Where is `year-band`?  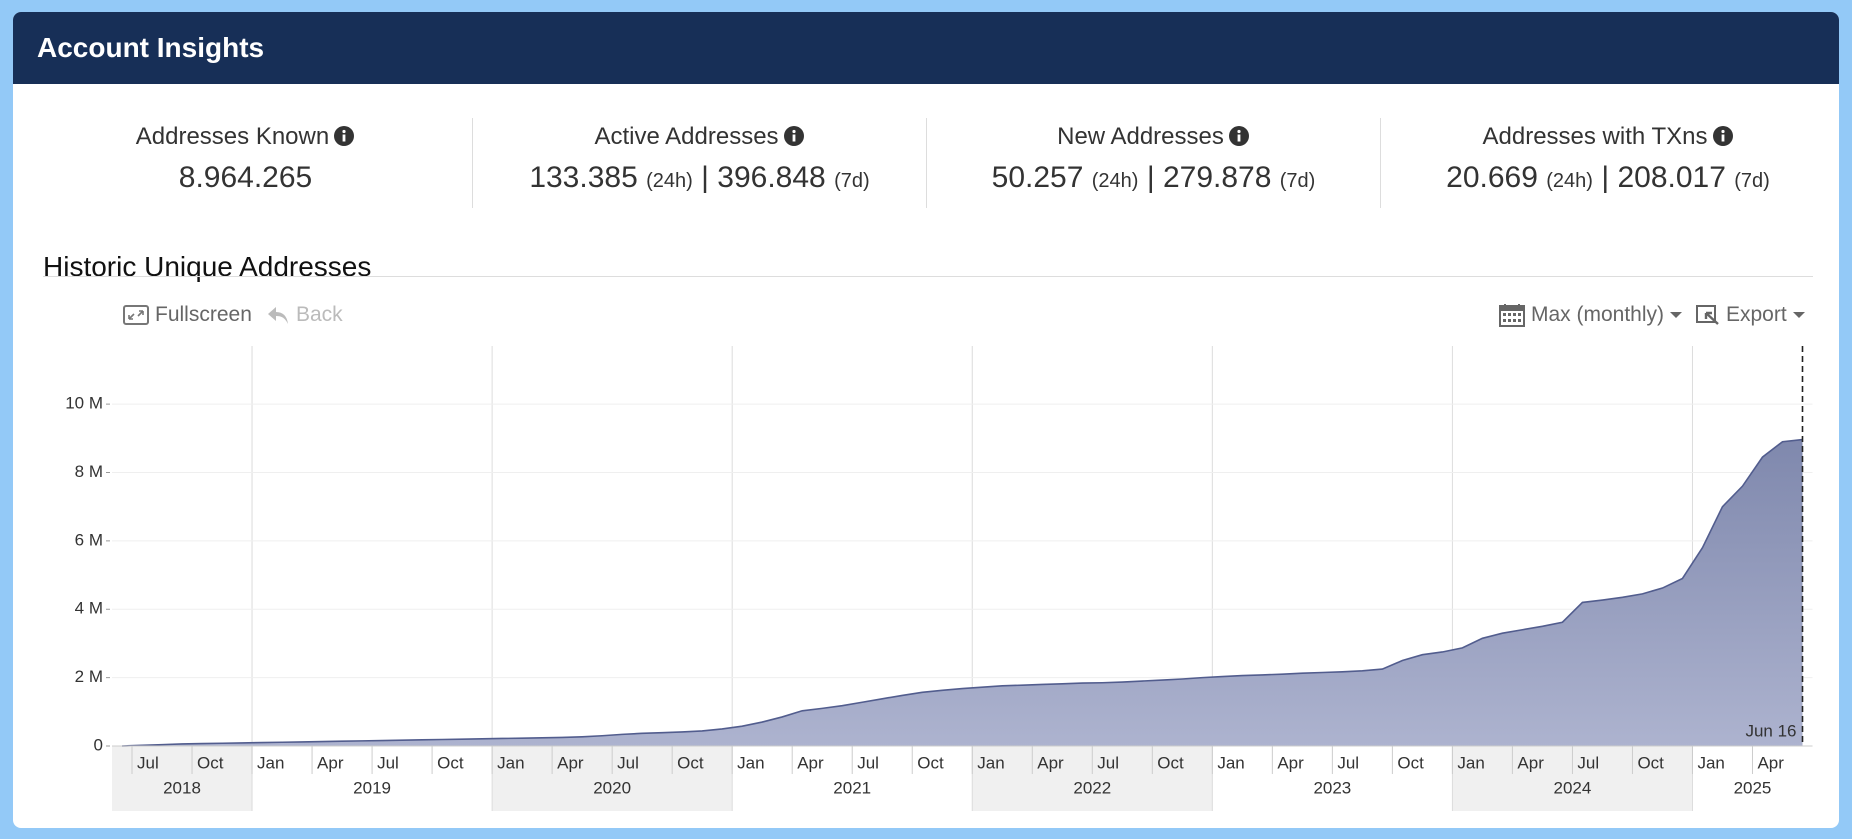 year-band is located at coordinates (182, 778).